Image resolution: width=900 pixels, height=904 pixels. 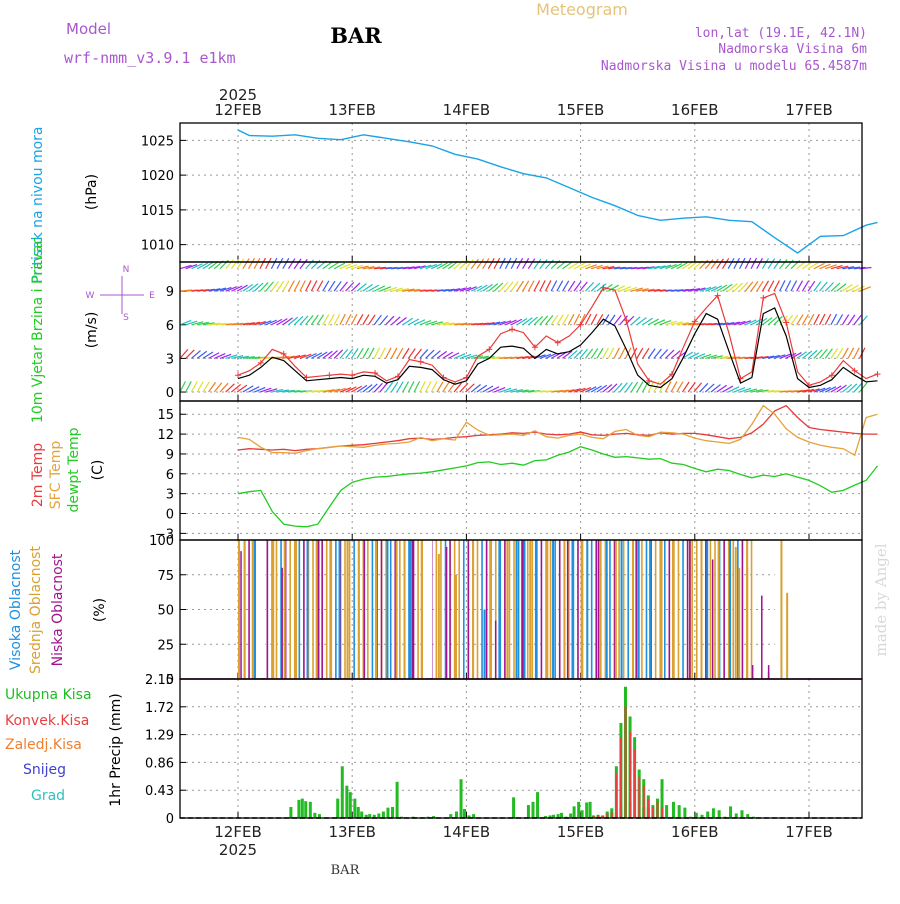 What do you see at coordinates (165, 415) in the screenshot?
I see `ytick-label: 15` at bounding box center [165, 415].